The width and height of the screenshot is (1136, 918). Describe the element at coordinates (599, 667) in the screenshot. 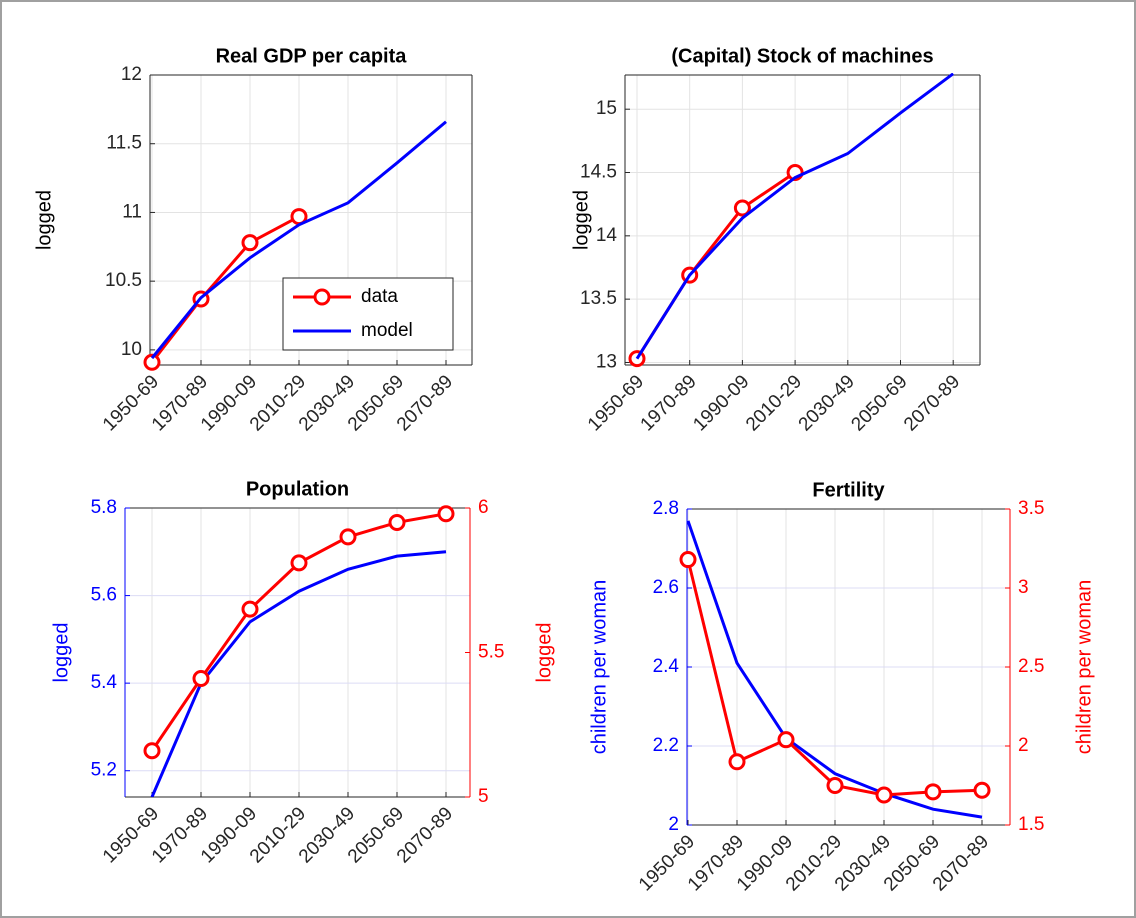

I see `y-axis-label: children per woman` at that location.